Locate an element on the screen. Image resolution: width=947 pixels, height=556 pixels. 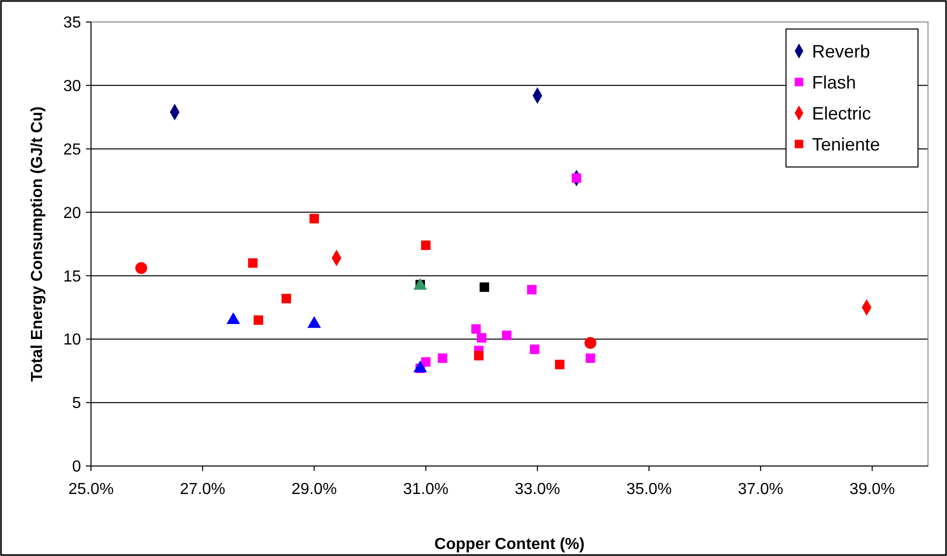
y-tick-label: 10 is located at coordinates (72, 340).